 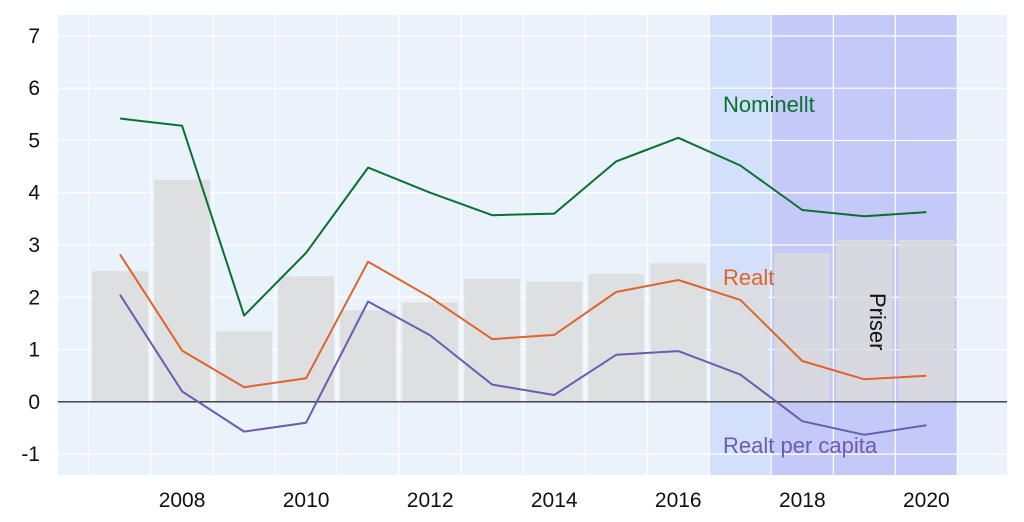 What do you see at coordinates (430, 500) in the screenshot?
I see `x-tick-label: 2012` at bounding box center [430, 500].